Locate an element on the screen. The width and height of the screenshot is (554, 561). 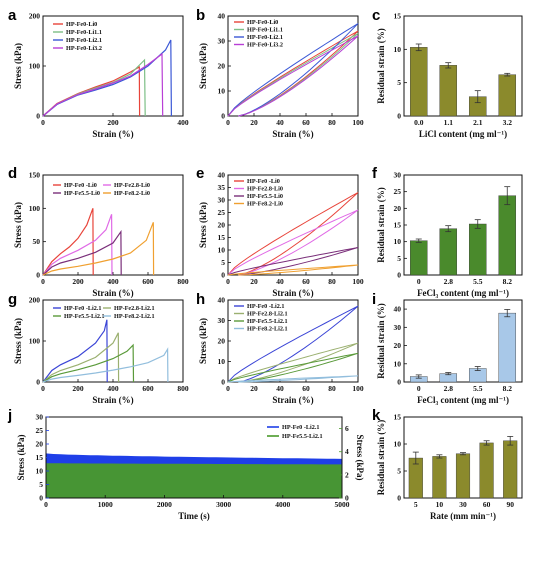
category-label: 5.5 is located at coordinates (478, 388).